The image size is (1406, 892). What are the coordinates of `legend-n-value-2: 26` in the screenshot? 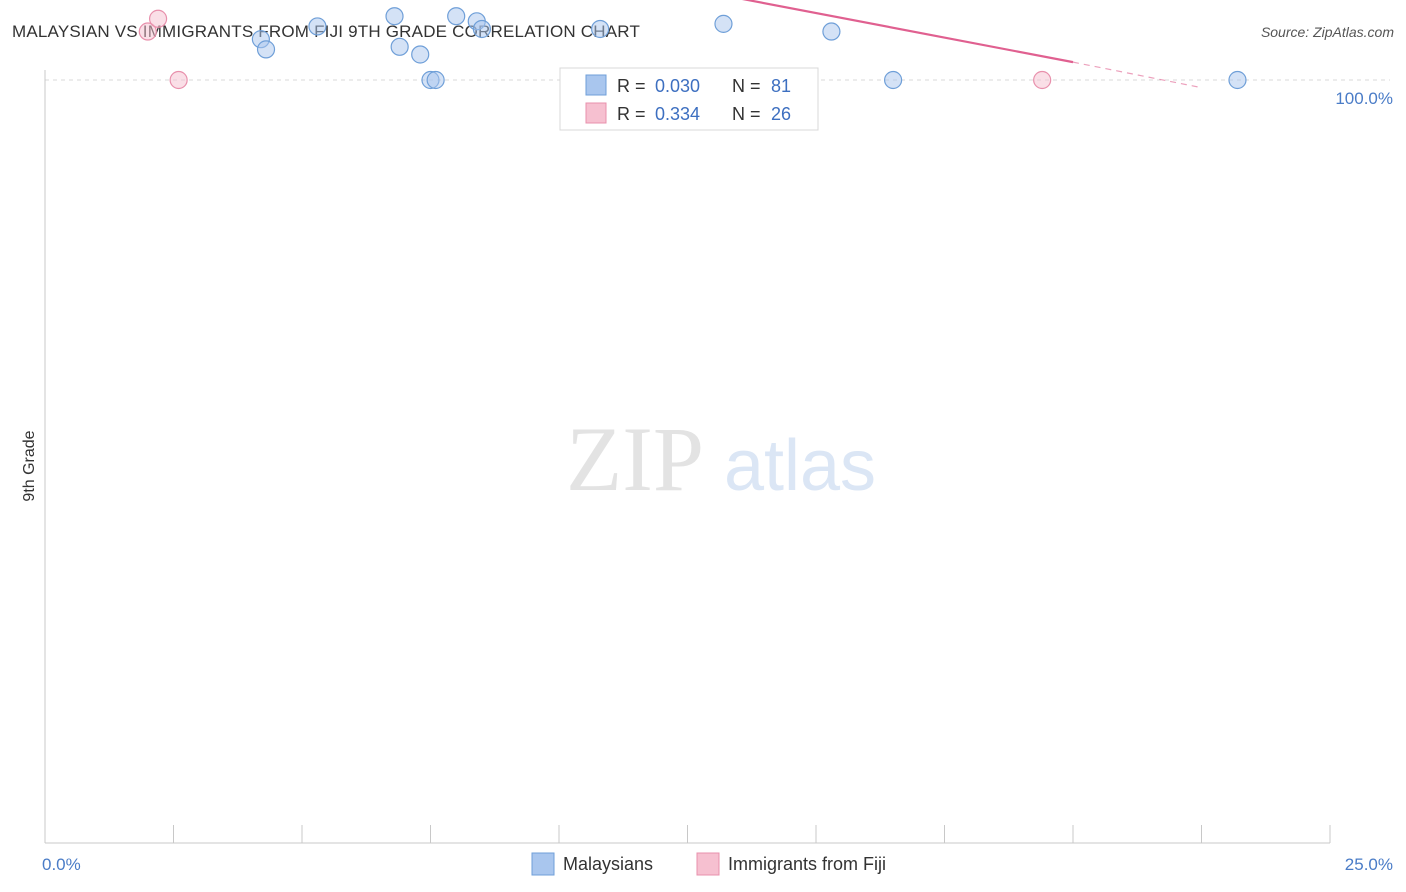 It's located at (781, 114).